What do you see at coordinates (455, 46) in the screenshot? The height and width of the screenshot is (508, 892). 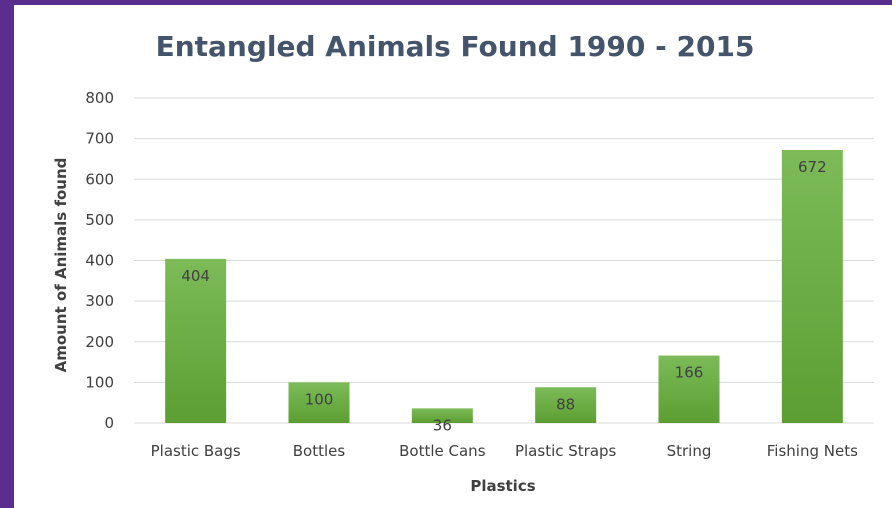 I see `chart-title: Entangled Animals Found 1990 - 2015` at bounding box center [455, 46].